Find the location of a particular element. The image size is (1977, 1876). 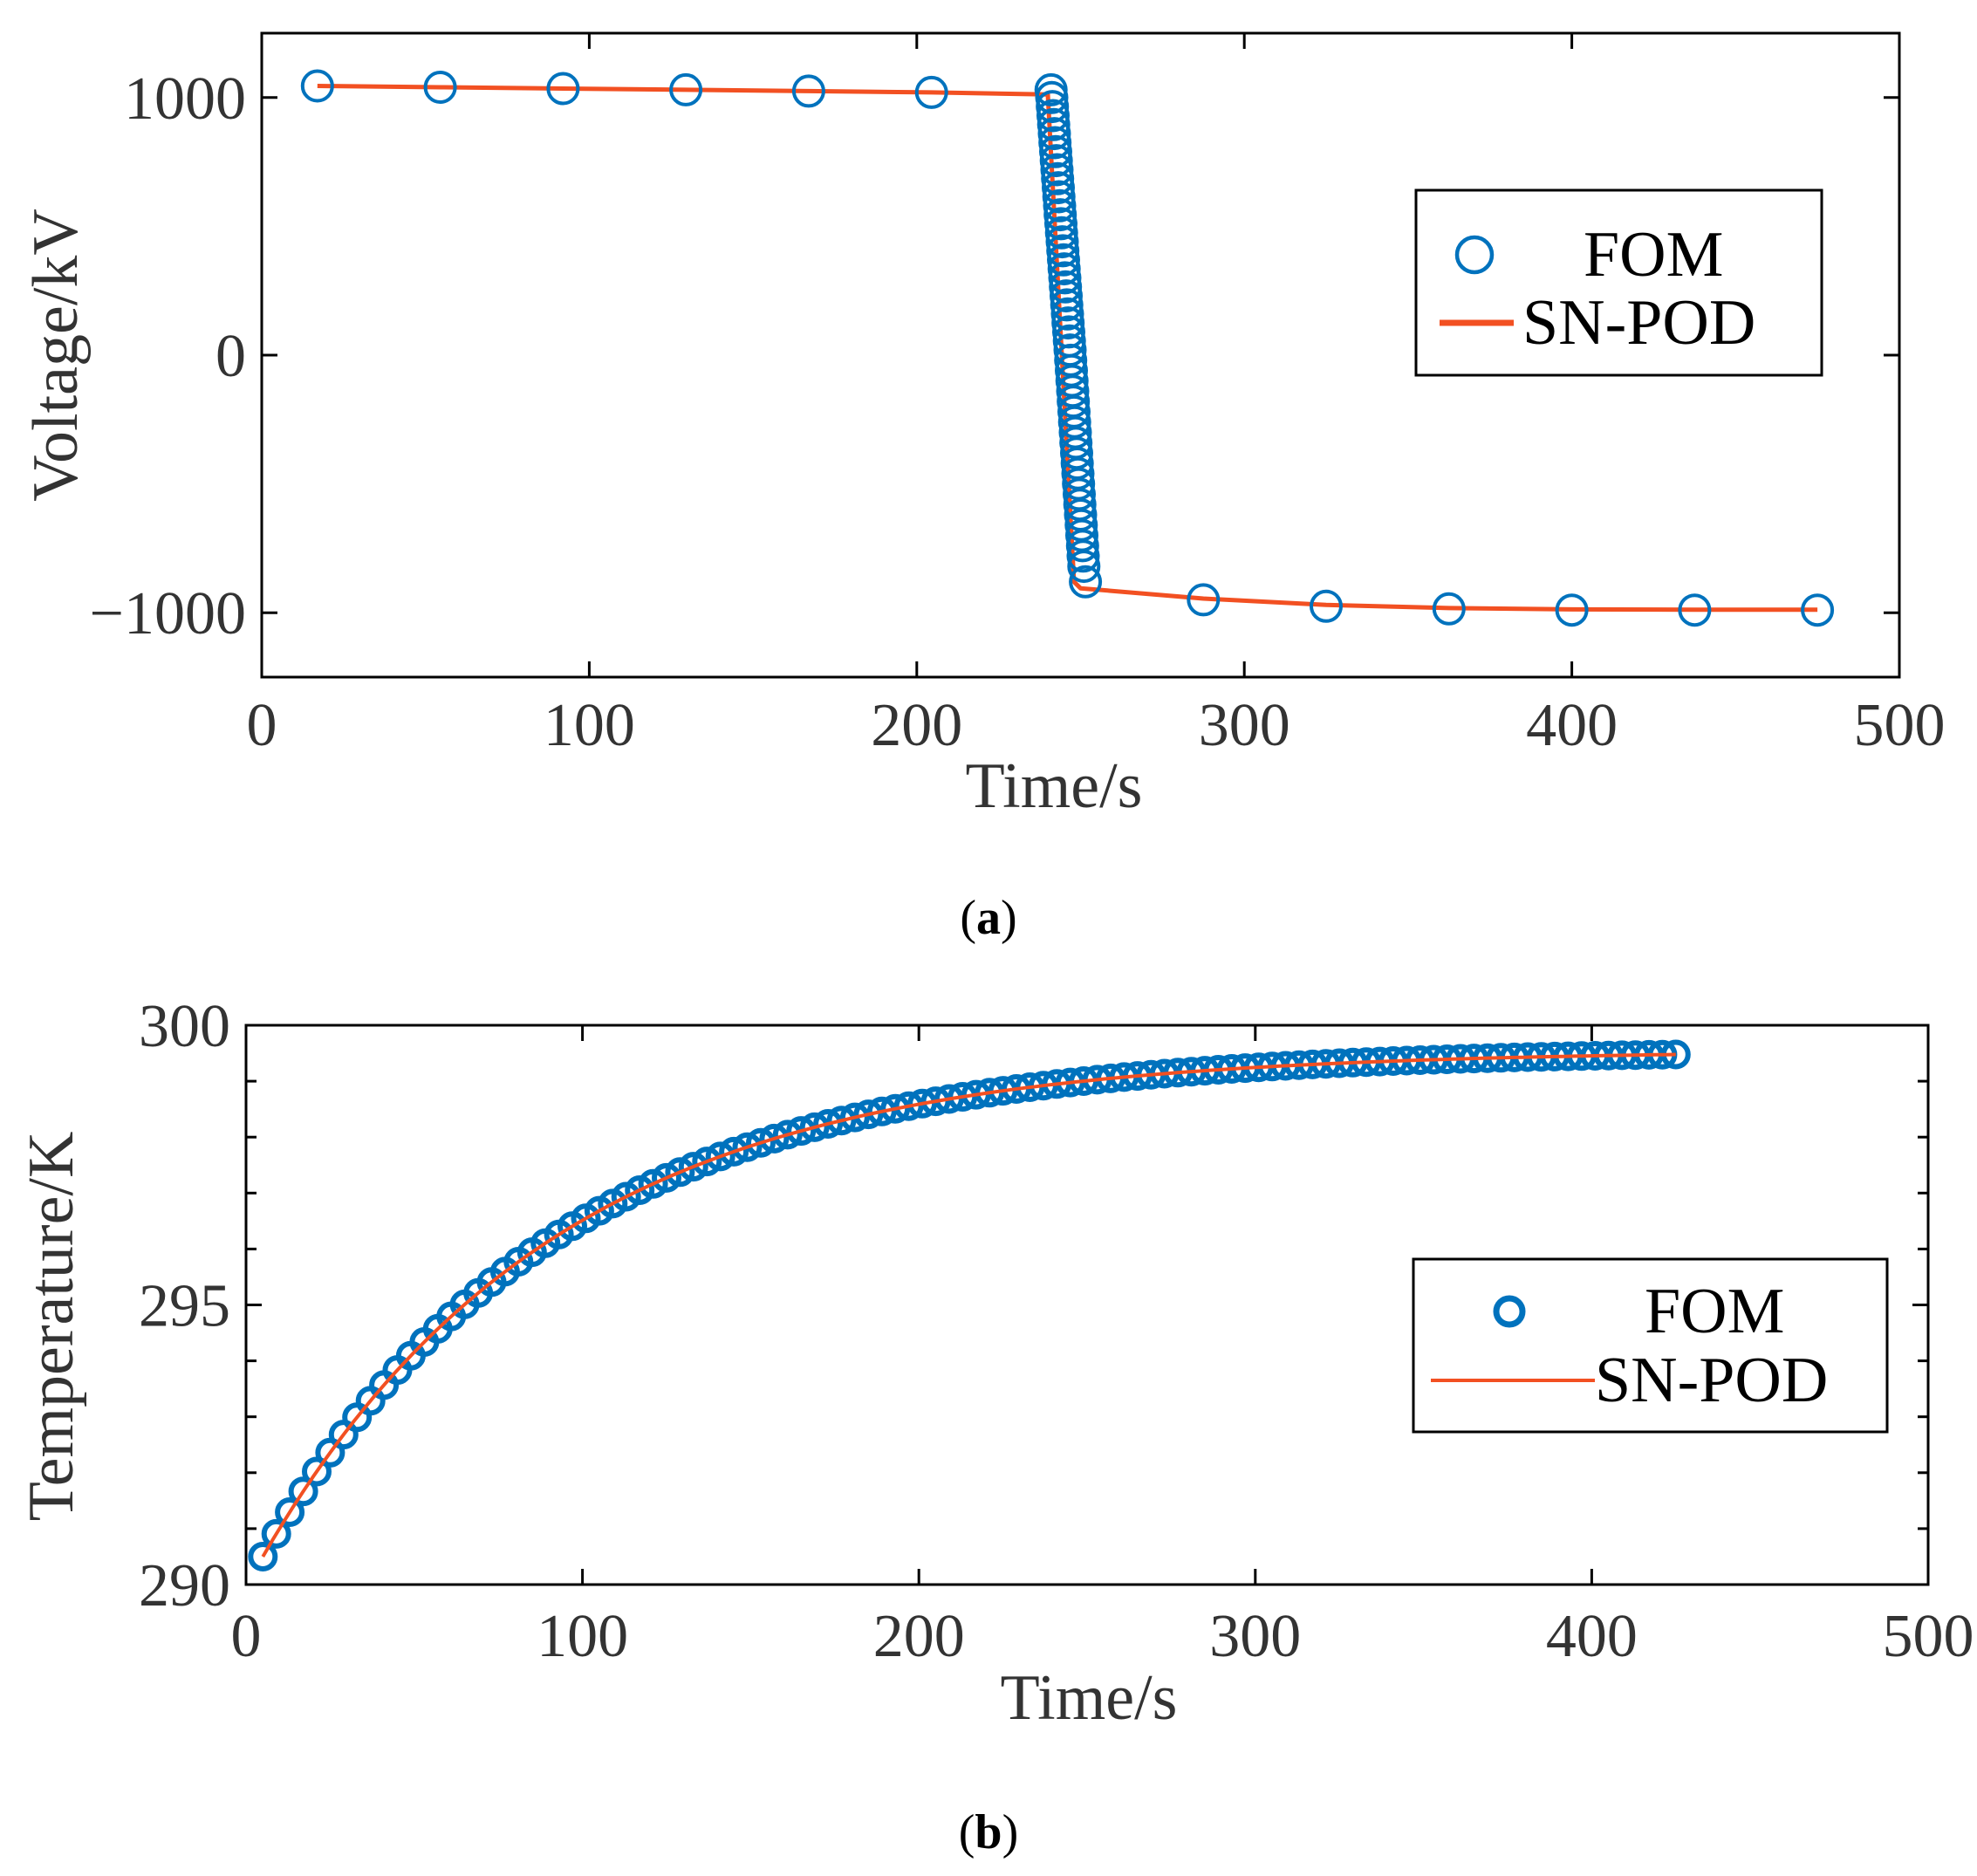

panel-b-y-axis-title: Temperature/K is located at coordinates (51, 1327).